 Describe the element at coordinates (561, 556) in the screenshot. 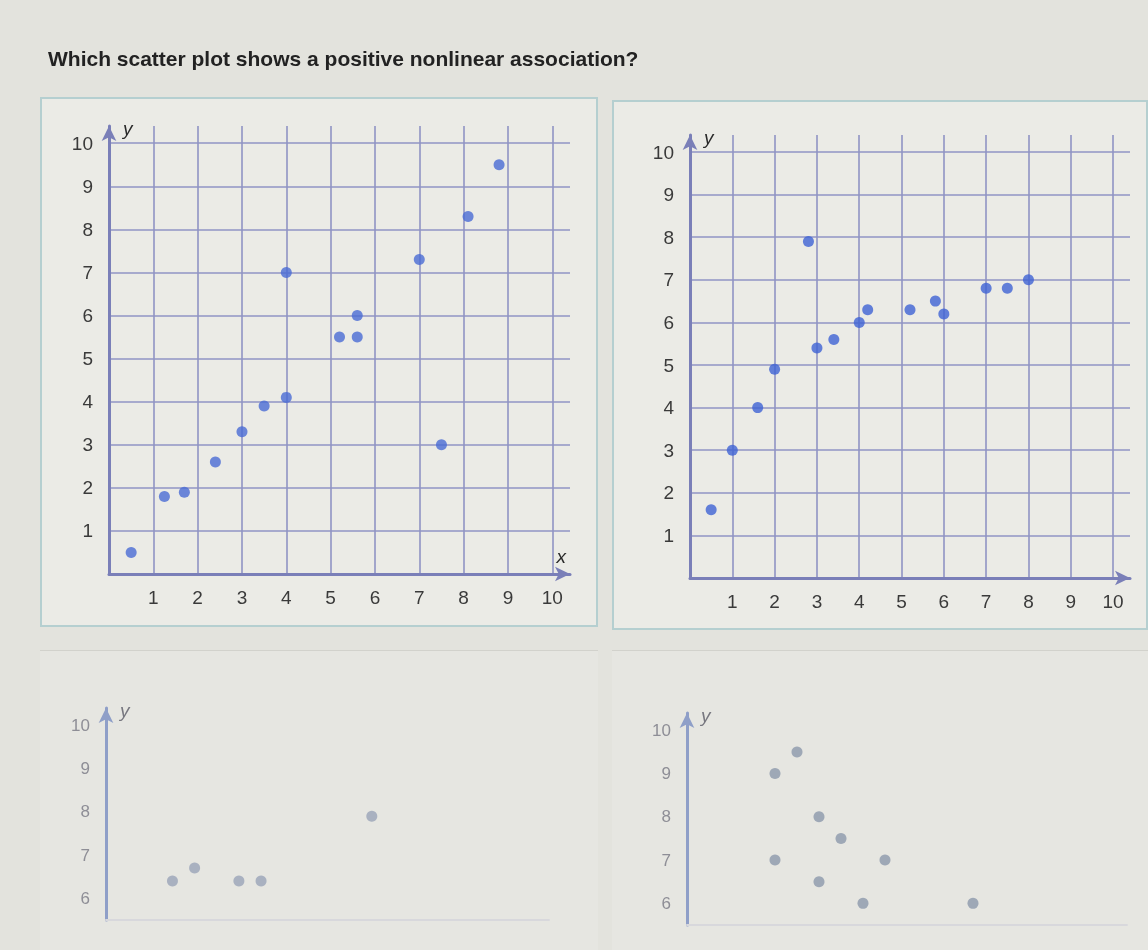

I see `x-axis-title: x` at that location.